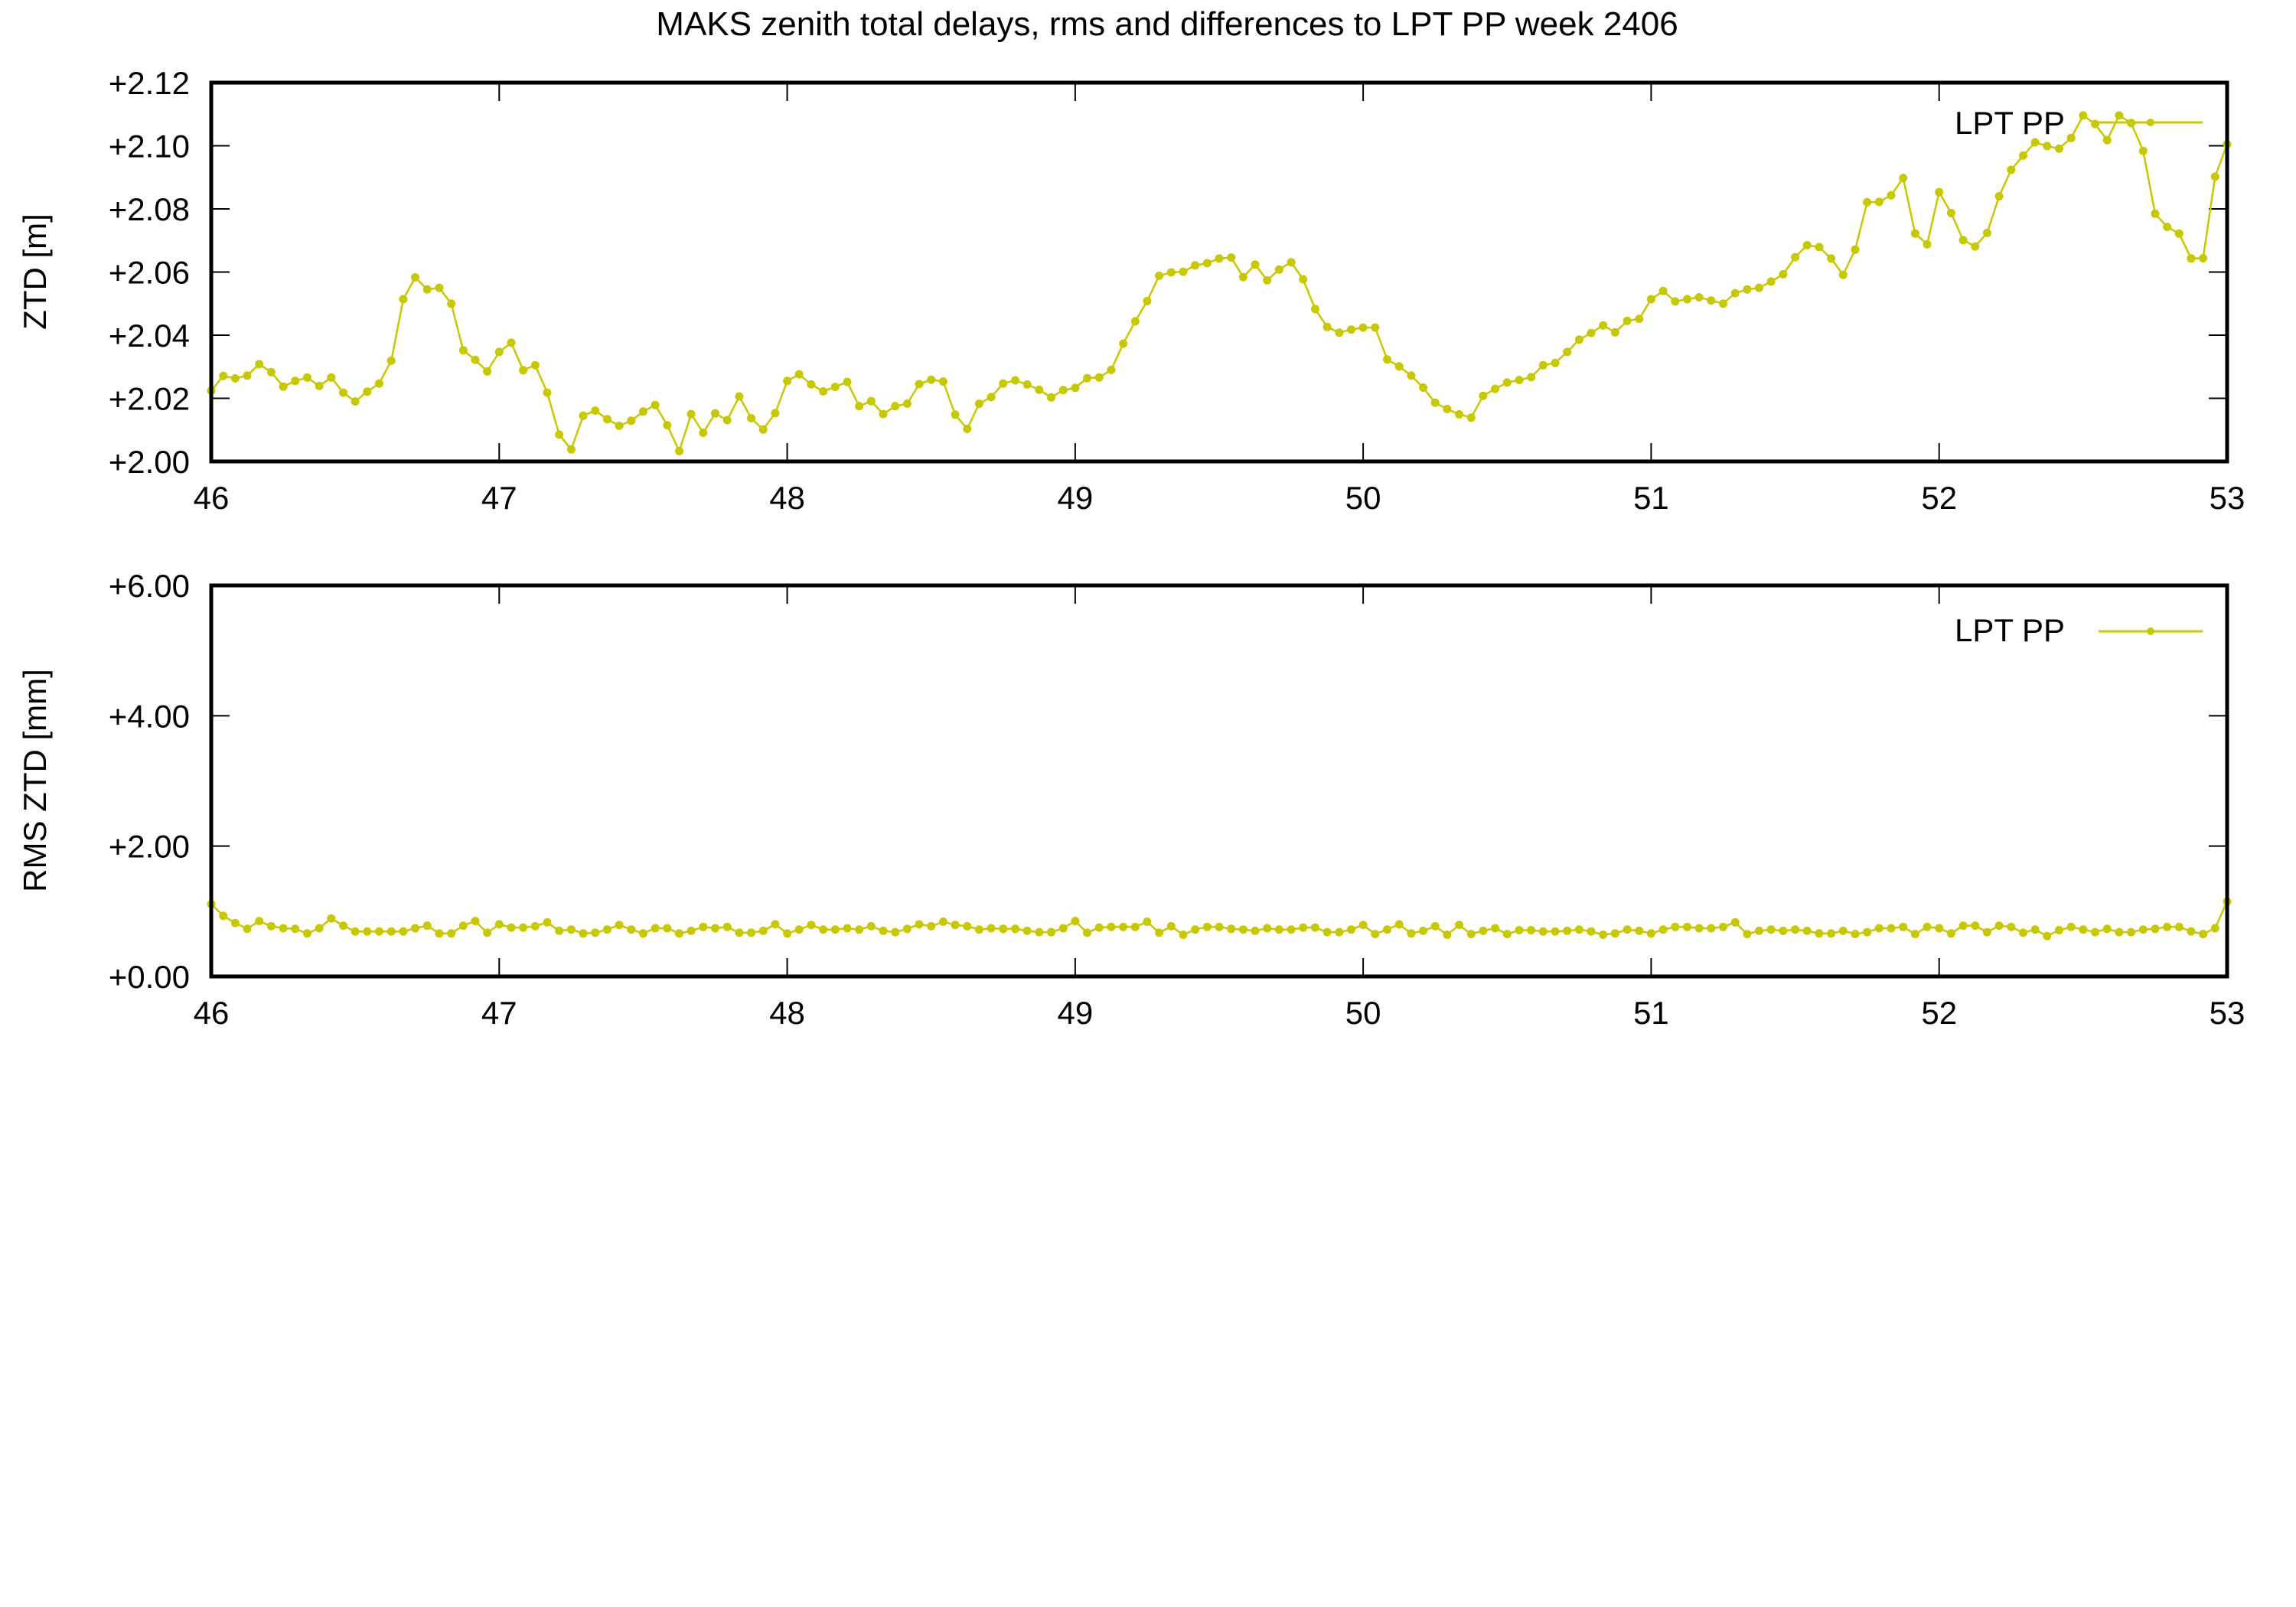 This screenshot has width=2296, height=1607. I want to click on rms-y-axis-label: RMS ZTD [mm], so click(35, 781).